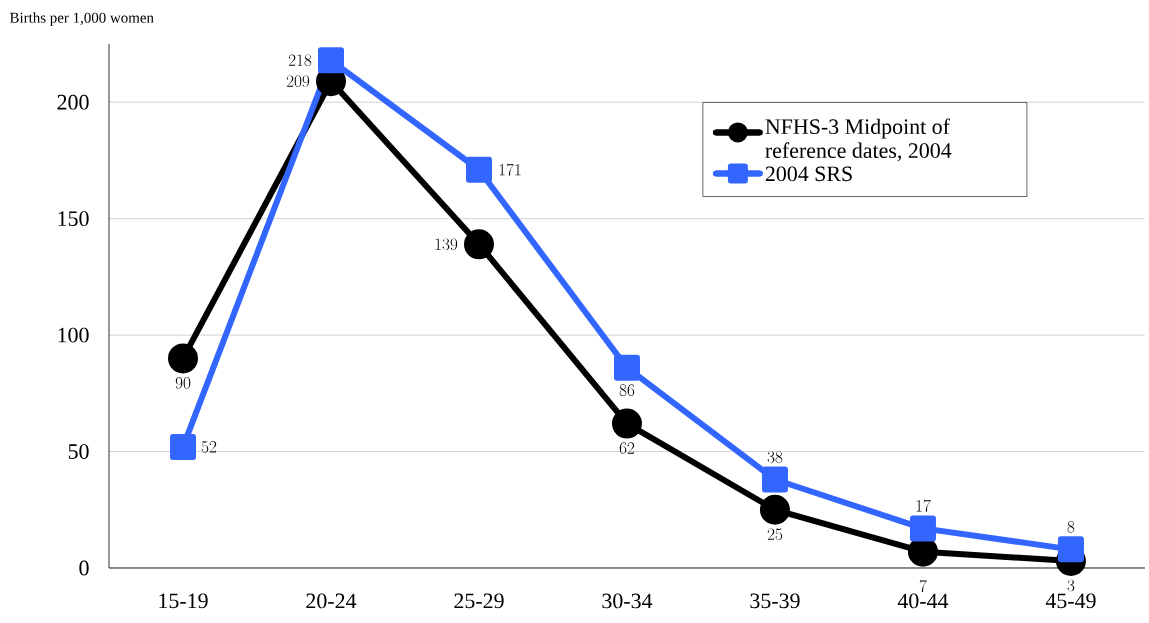 This screenshot has height=623, width=1149. I want to click on data-label: 8, so click(1071, 527).